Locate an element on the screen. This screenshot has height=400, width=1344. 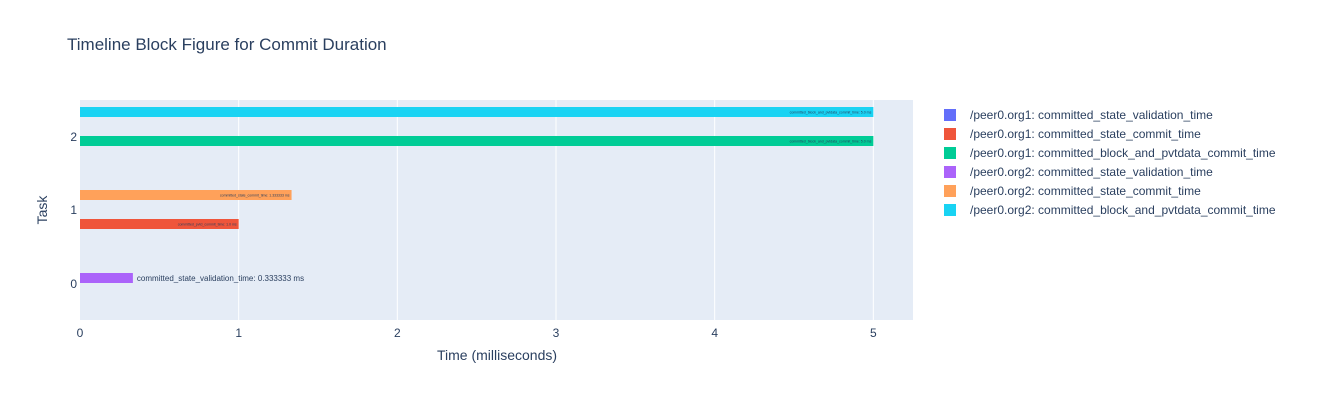
legend-label: /peer0.org1: committed_state_commit_time is located at coordinates (1085, 134).